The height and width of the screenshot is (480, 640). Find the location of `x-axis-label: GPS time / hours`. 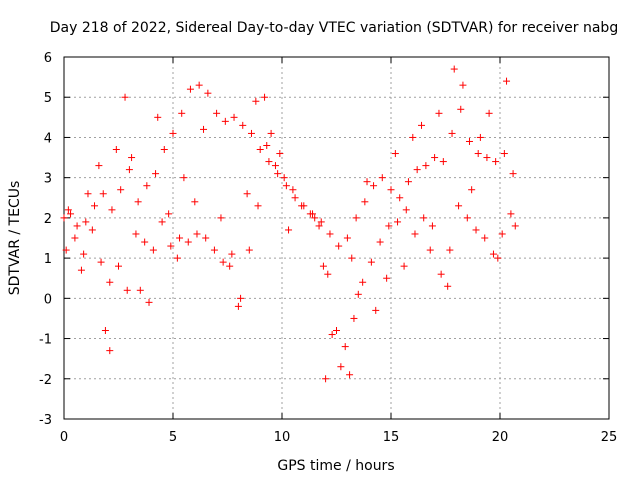

x-axis-label: GPS time / hours is located at coordinates (335, 466).